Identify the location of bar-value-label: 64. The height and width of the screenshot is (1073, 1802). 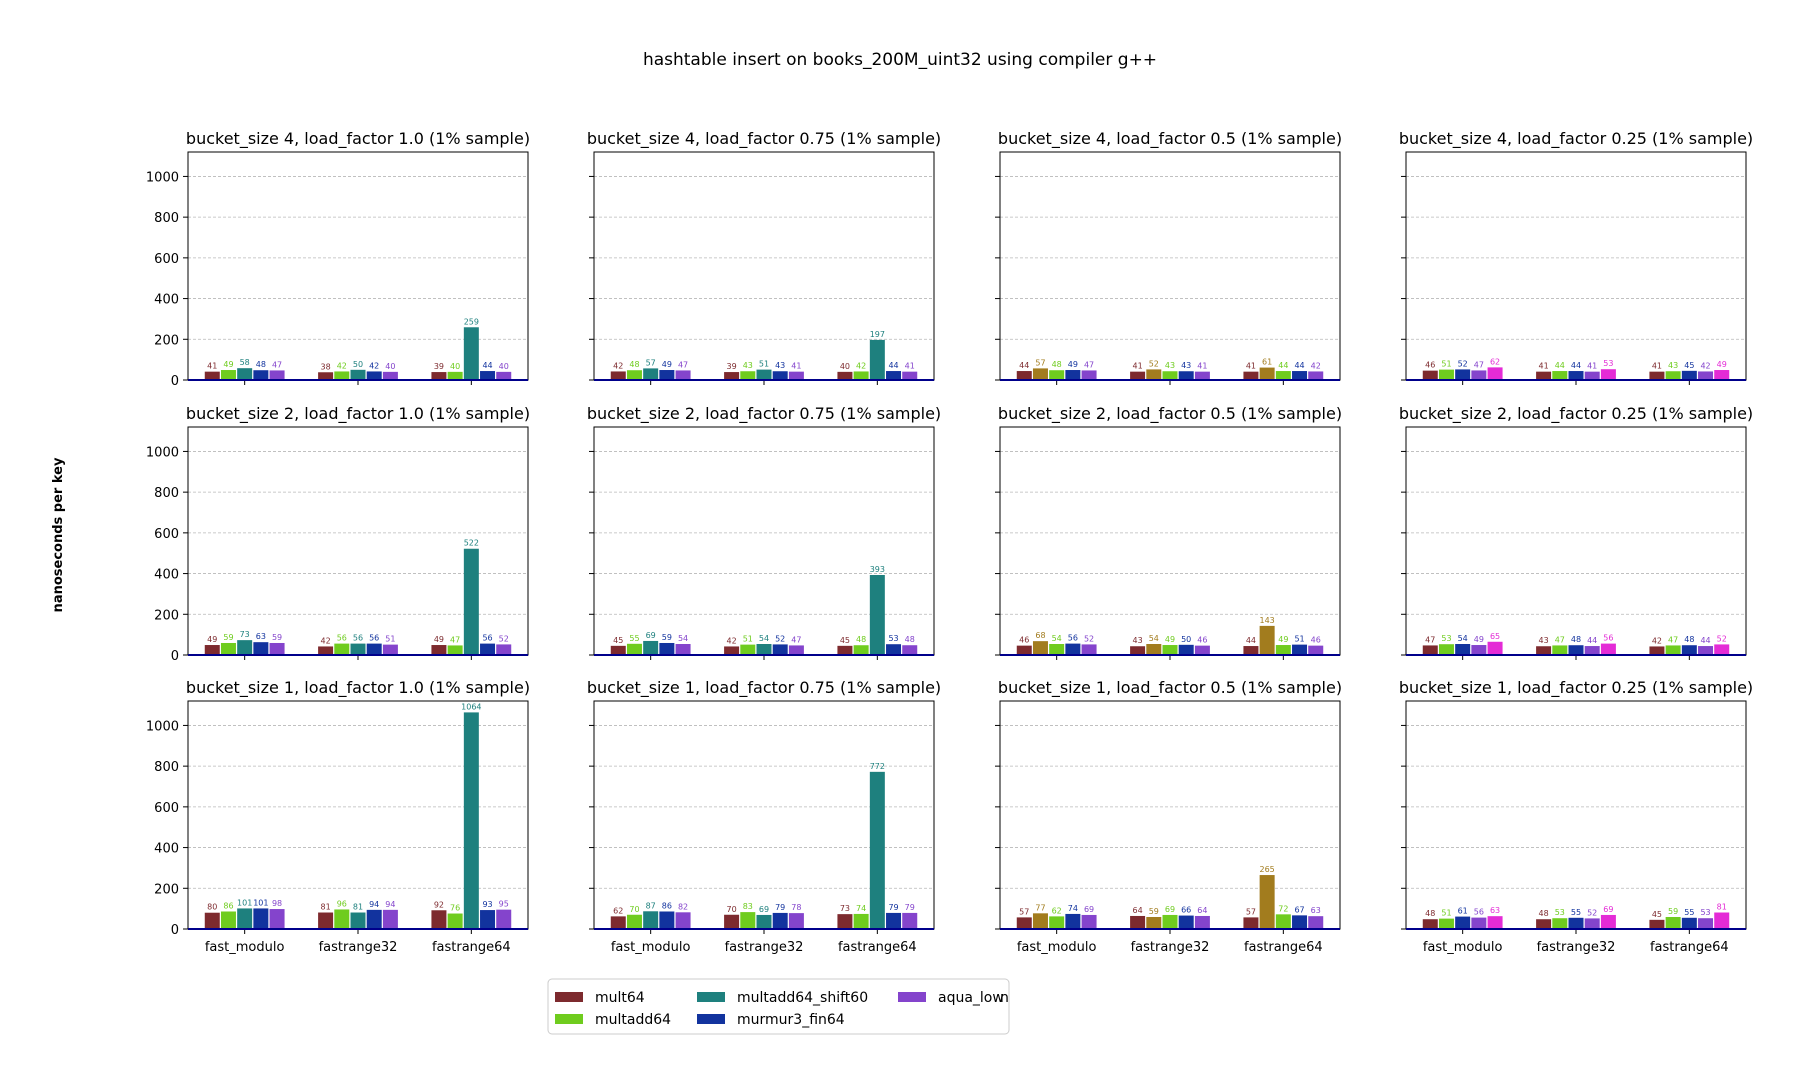
(1138, 910).